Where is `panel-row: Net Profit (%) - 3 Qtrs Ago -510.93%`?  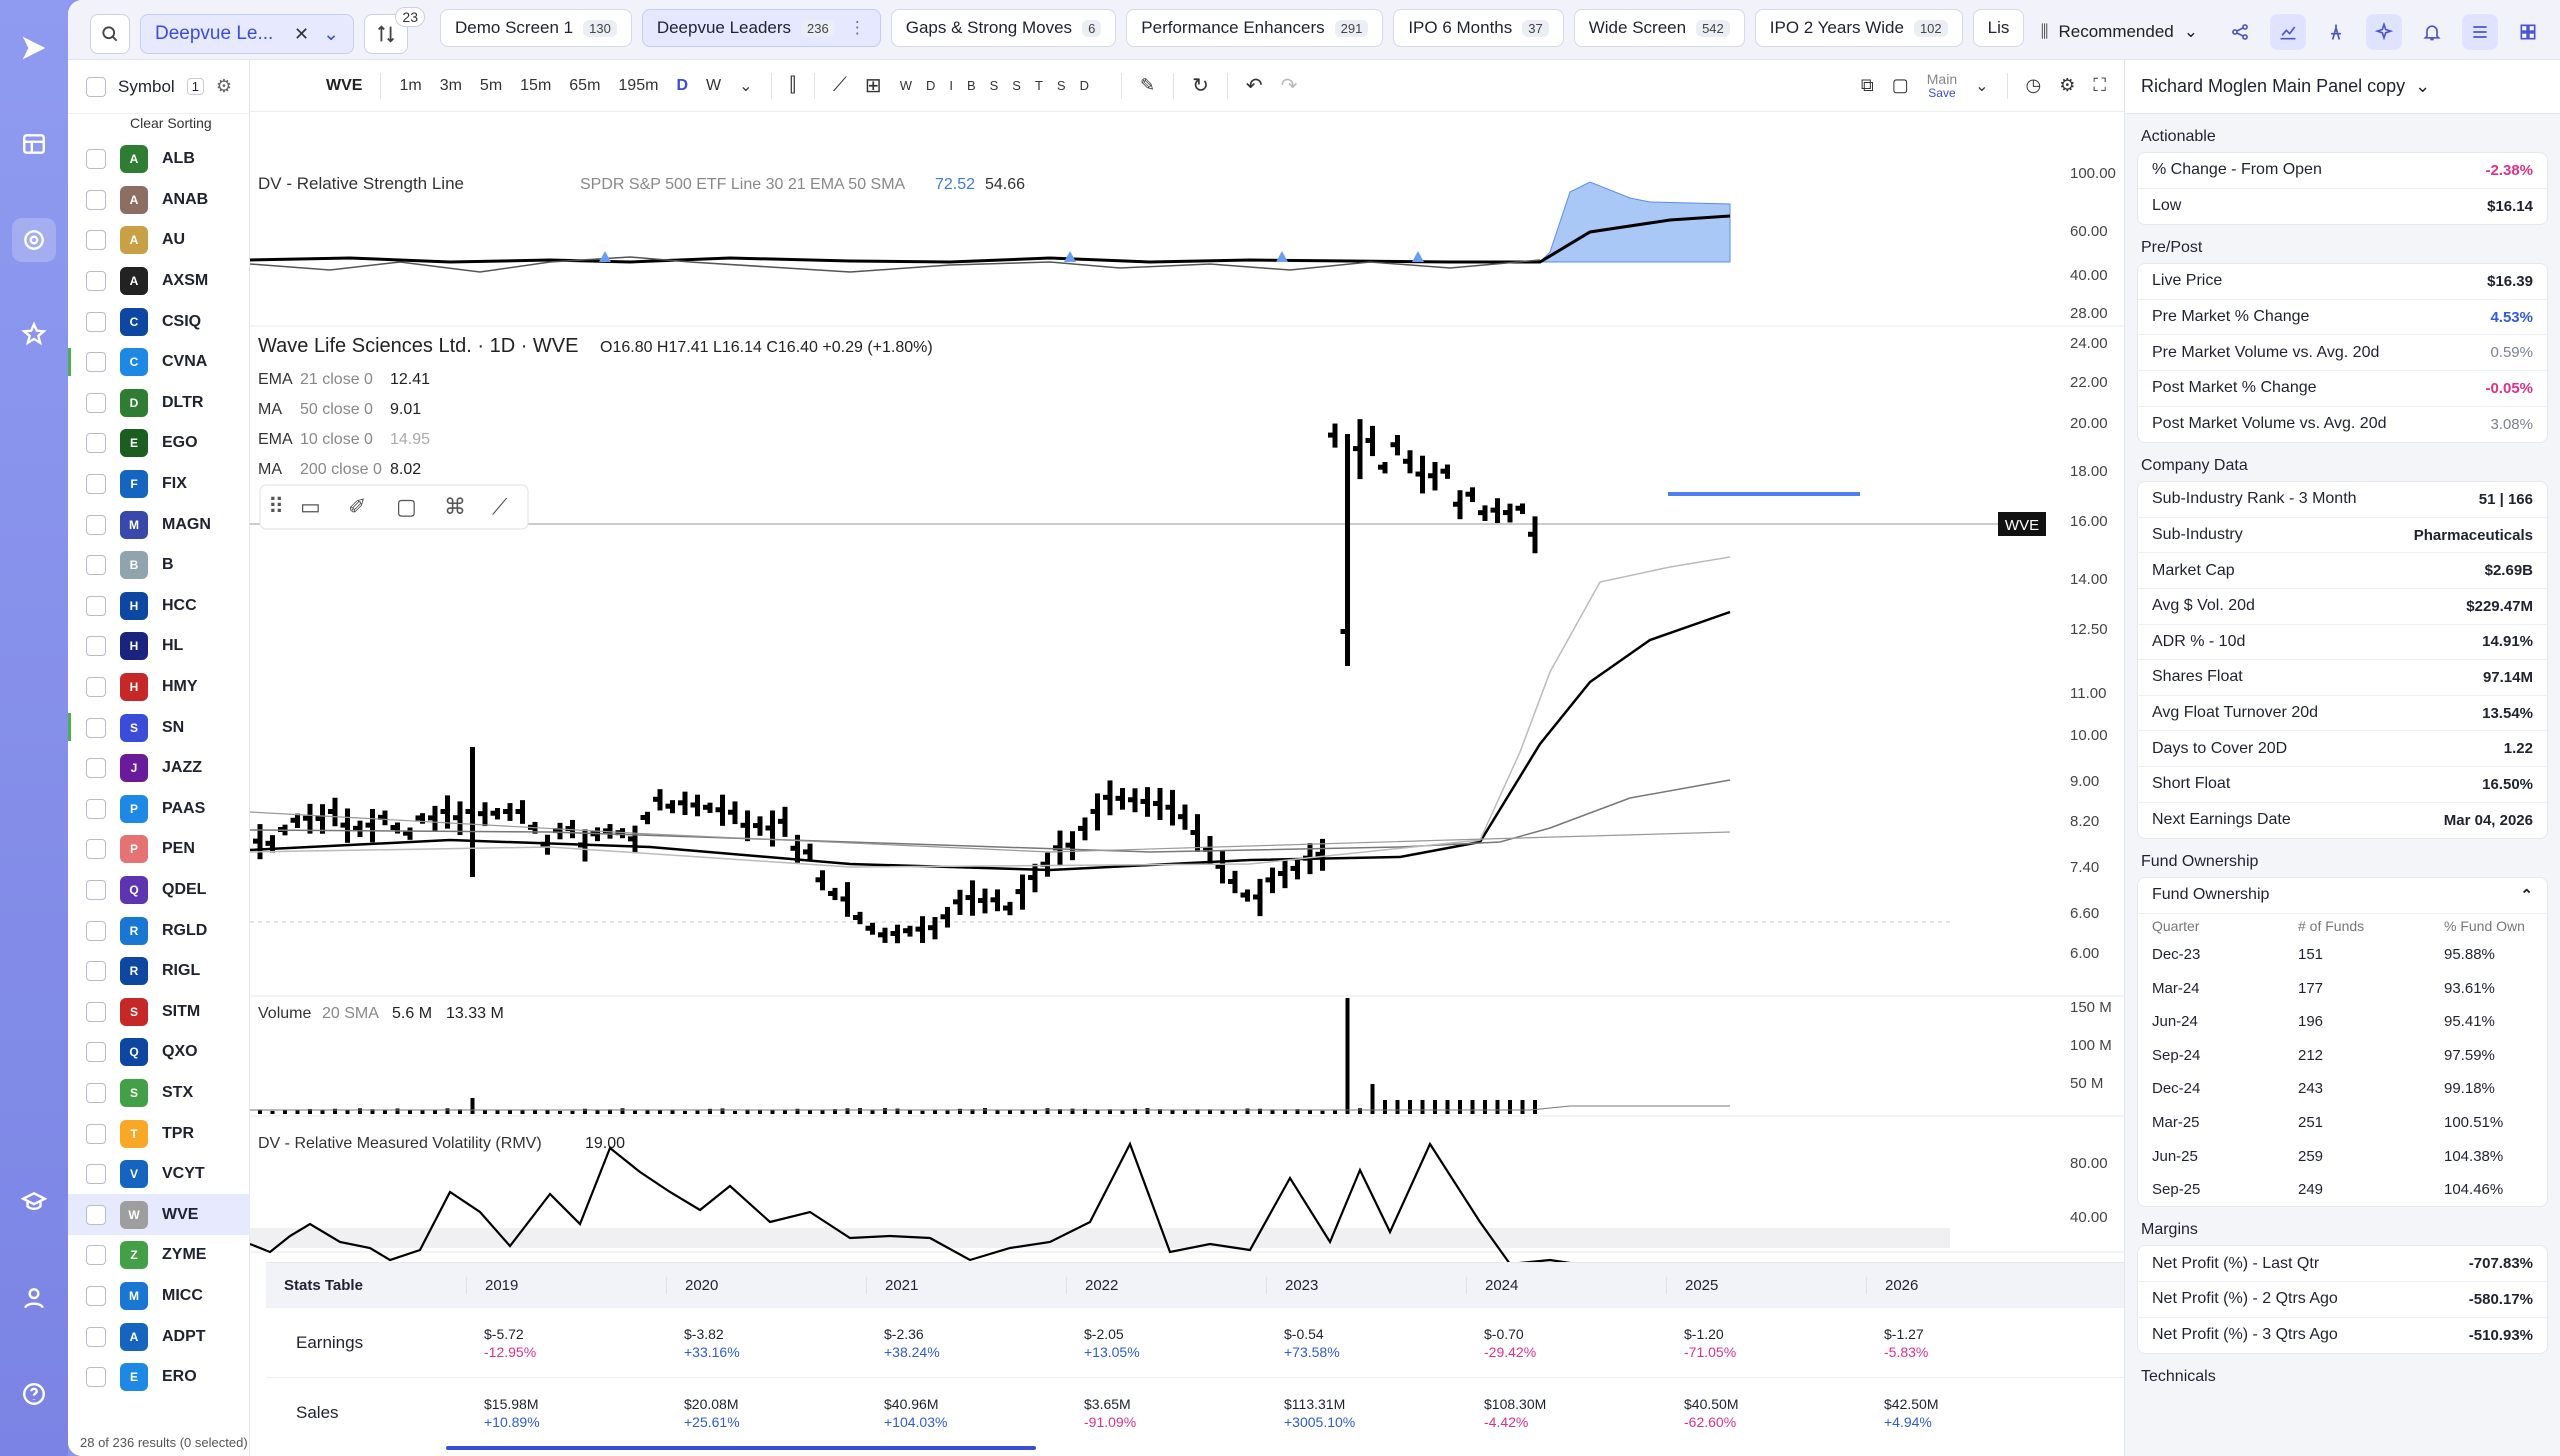
panel-row: Net Profit (%) - 3 Qtrs Ago -510.93% is located at coordinates (2342, 1336).